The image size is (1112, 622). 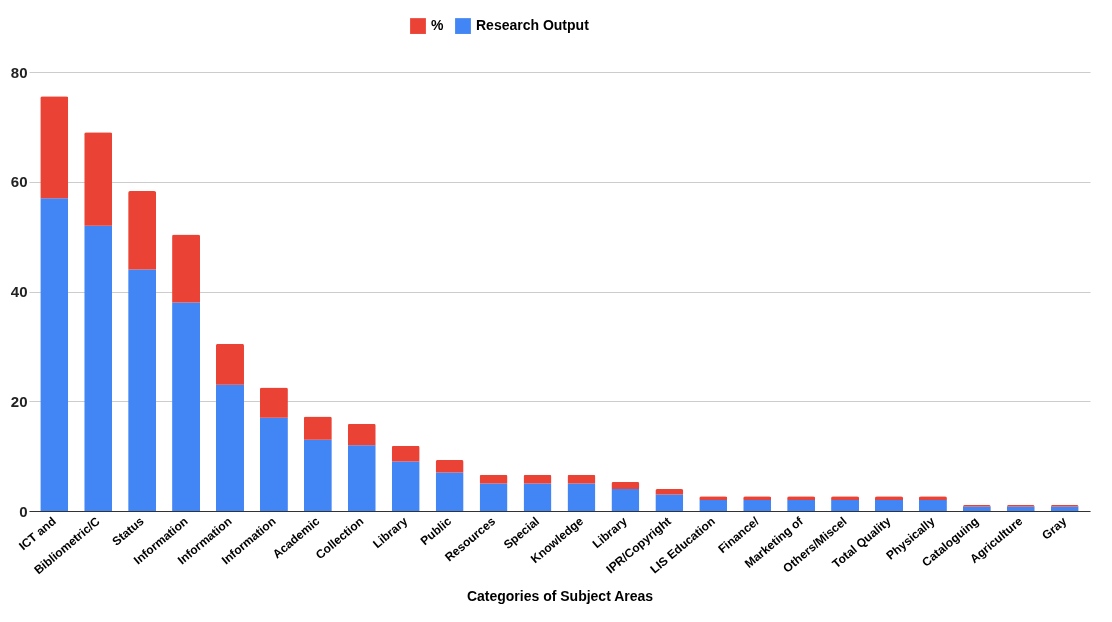 What do you see at coordinates (533, 25) in the screenshot?
I see `legend-label: Research Output` at bounding box center [533, 25].